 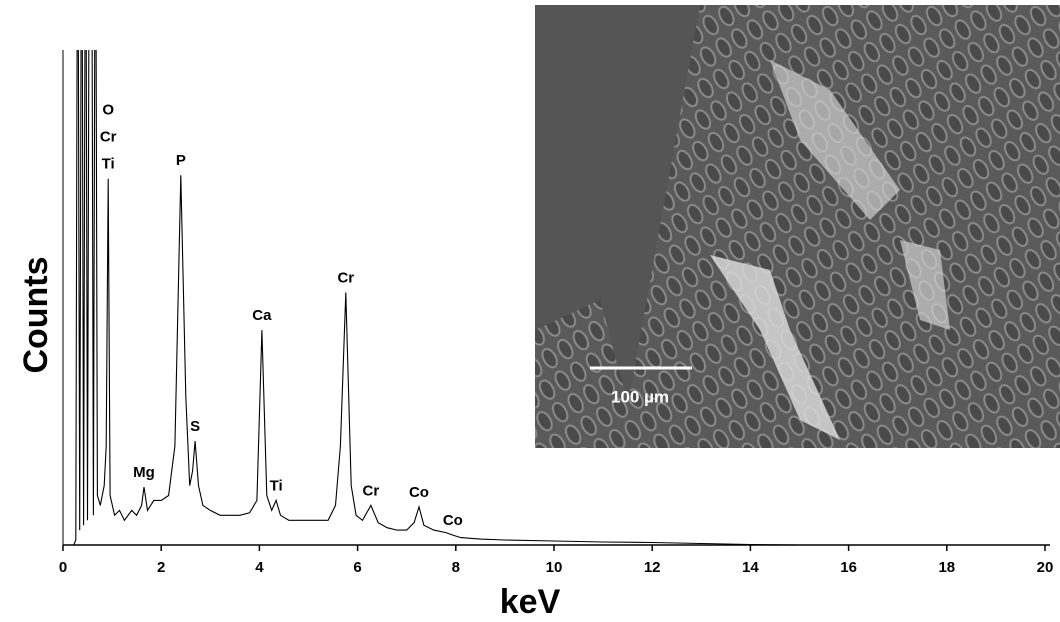 I want to click on sem-tissue, so click(x=587, y=374).